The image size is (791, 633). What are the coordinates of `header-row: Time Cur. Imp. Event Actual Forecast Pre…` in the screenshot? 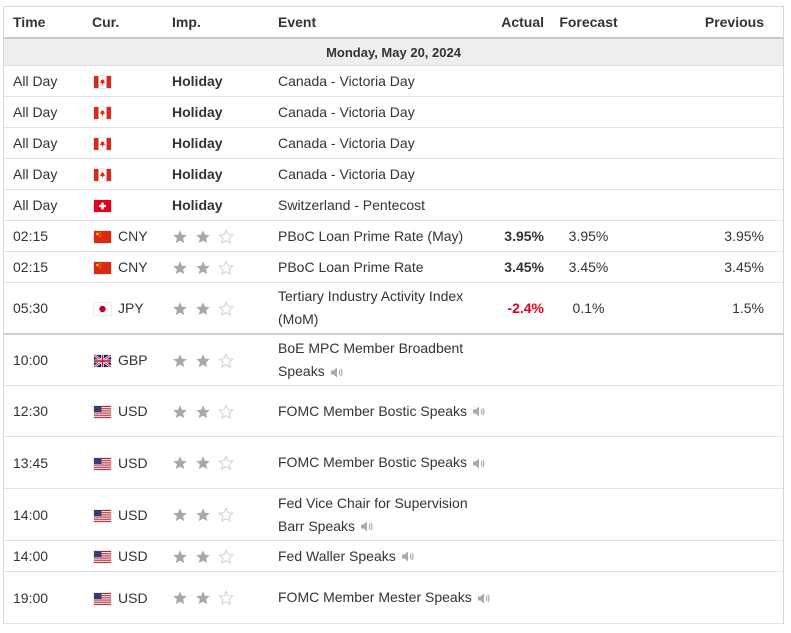 It's located at (393, 23).